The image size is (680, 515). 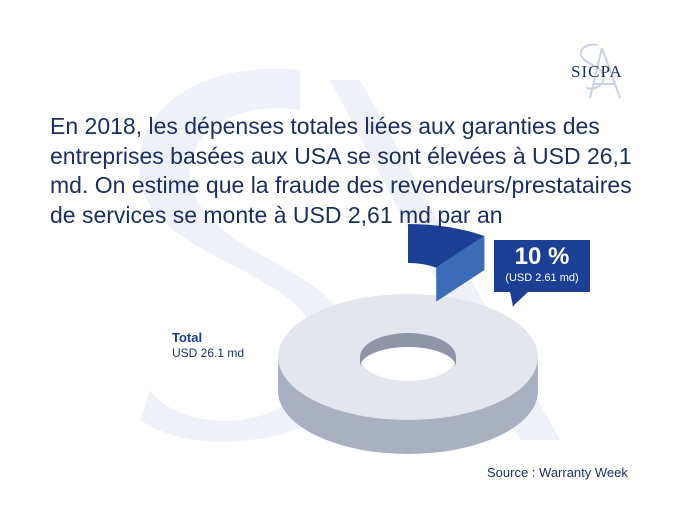 I want to click on callout-value: (USD 2.61 md), so click(x=542, y=278).